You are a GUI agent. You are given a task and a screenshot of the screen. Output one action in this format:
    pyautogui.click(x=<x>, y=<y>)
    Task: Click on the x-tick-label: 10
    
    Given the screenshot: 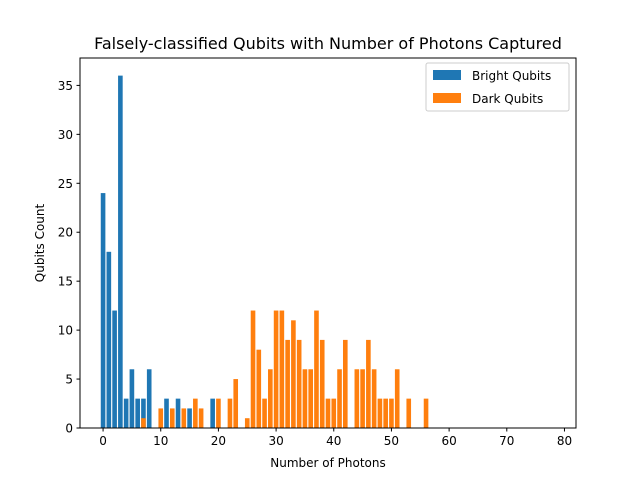 What is the action you would take?
    pyautogui.click(x=160, y=441)
    